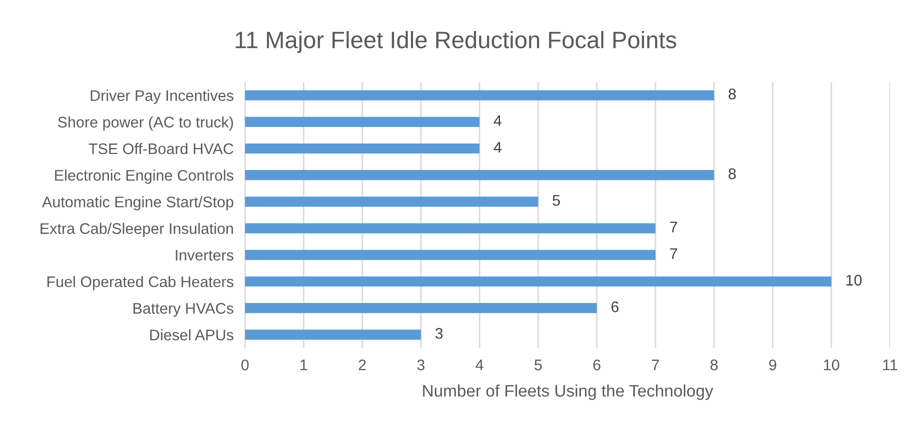  What do you see at coordinates (568, 392) in the screenshot?
I see `x-axis-title: Number of Fleets Using the Technology` at bounding box center [568, 392].